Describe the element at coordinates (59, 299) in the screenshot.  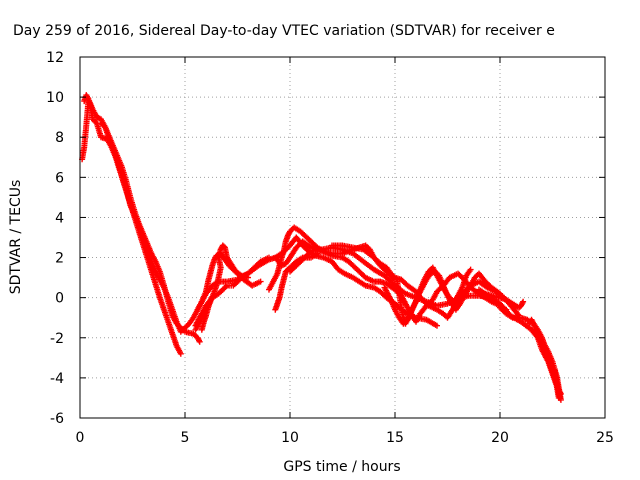
I see `y-tick-label: 0` at that location.